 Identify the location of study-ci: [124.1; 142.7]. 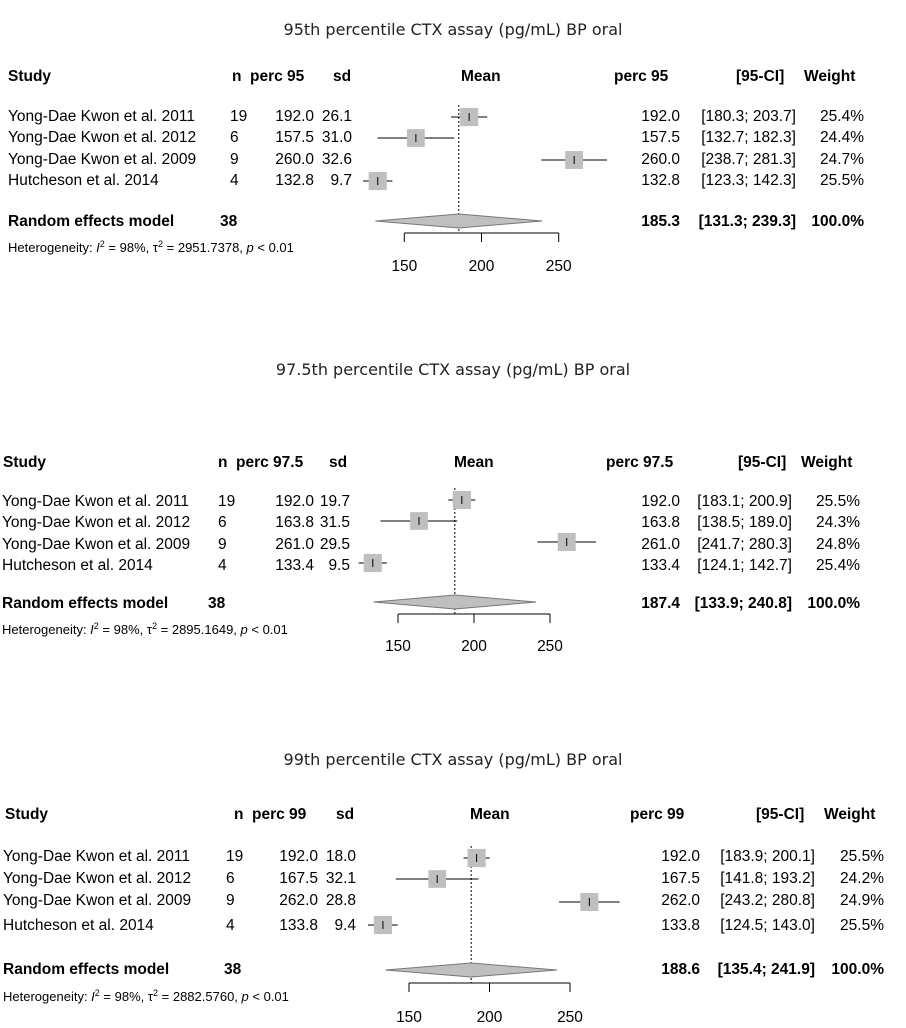
(744, 565).